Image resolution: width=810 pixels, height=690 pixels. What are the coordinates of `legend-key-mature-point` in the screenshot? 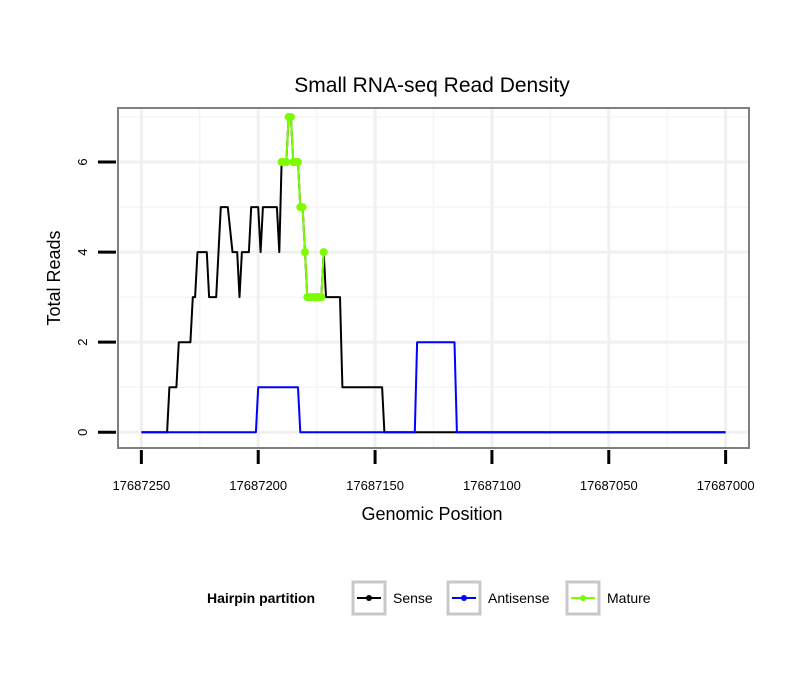 It's located at (583, 598).